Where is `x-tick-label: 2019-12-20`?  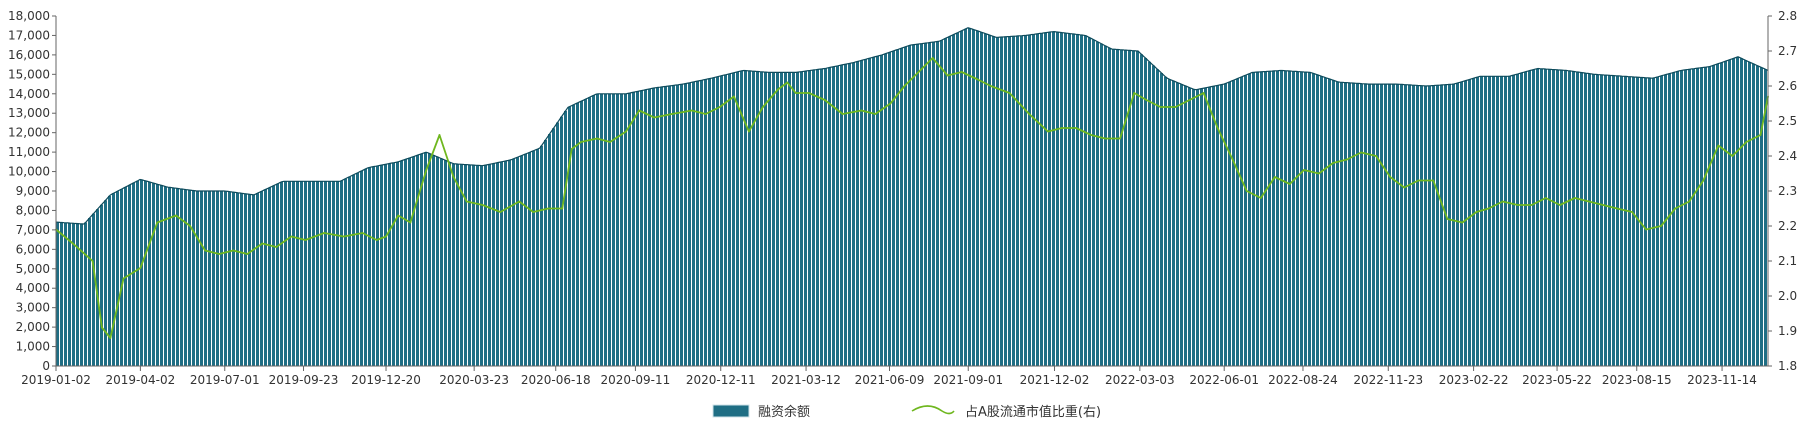 x-tick-label: 2019-12-20 is located at coordinates (386, 380).